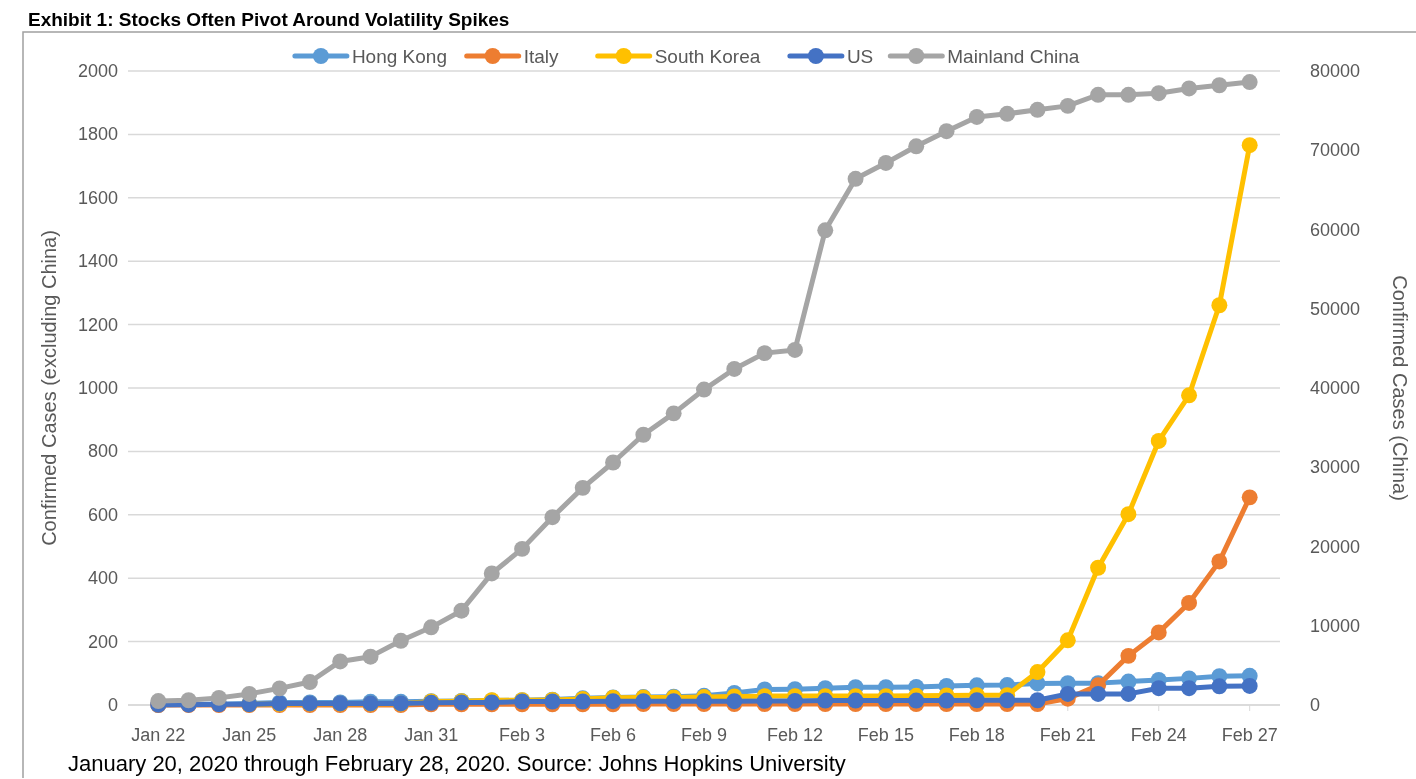 The height and width of the screenshot is (779, 1416). Describe the element at coordinates (112, 705) in the screenshot. I see `y-tick-label: 0` at that location.